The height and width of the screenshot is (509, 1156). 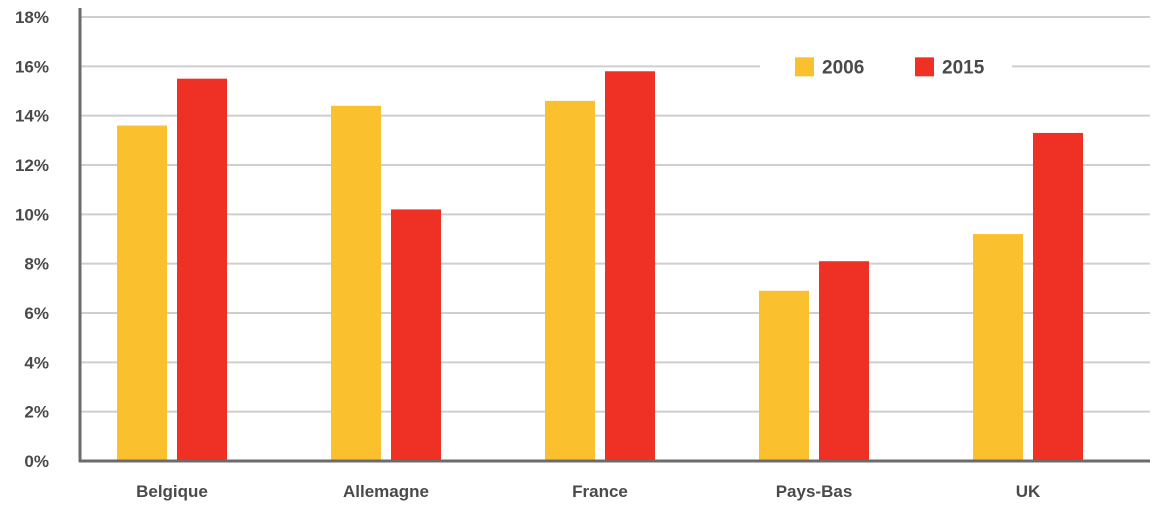 I want to click on bar-uk-2015, so click(x=1058, y=296).